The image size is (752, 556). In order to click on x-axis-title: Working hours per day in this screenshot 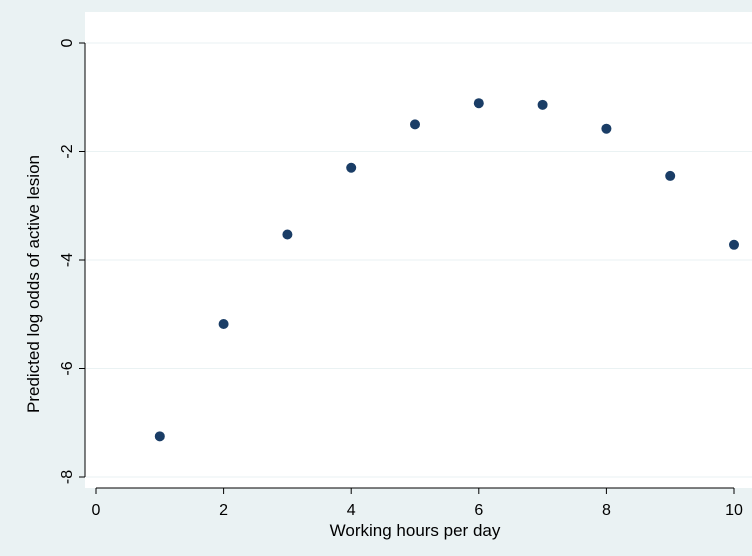, I will do `click(415, 530)`.